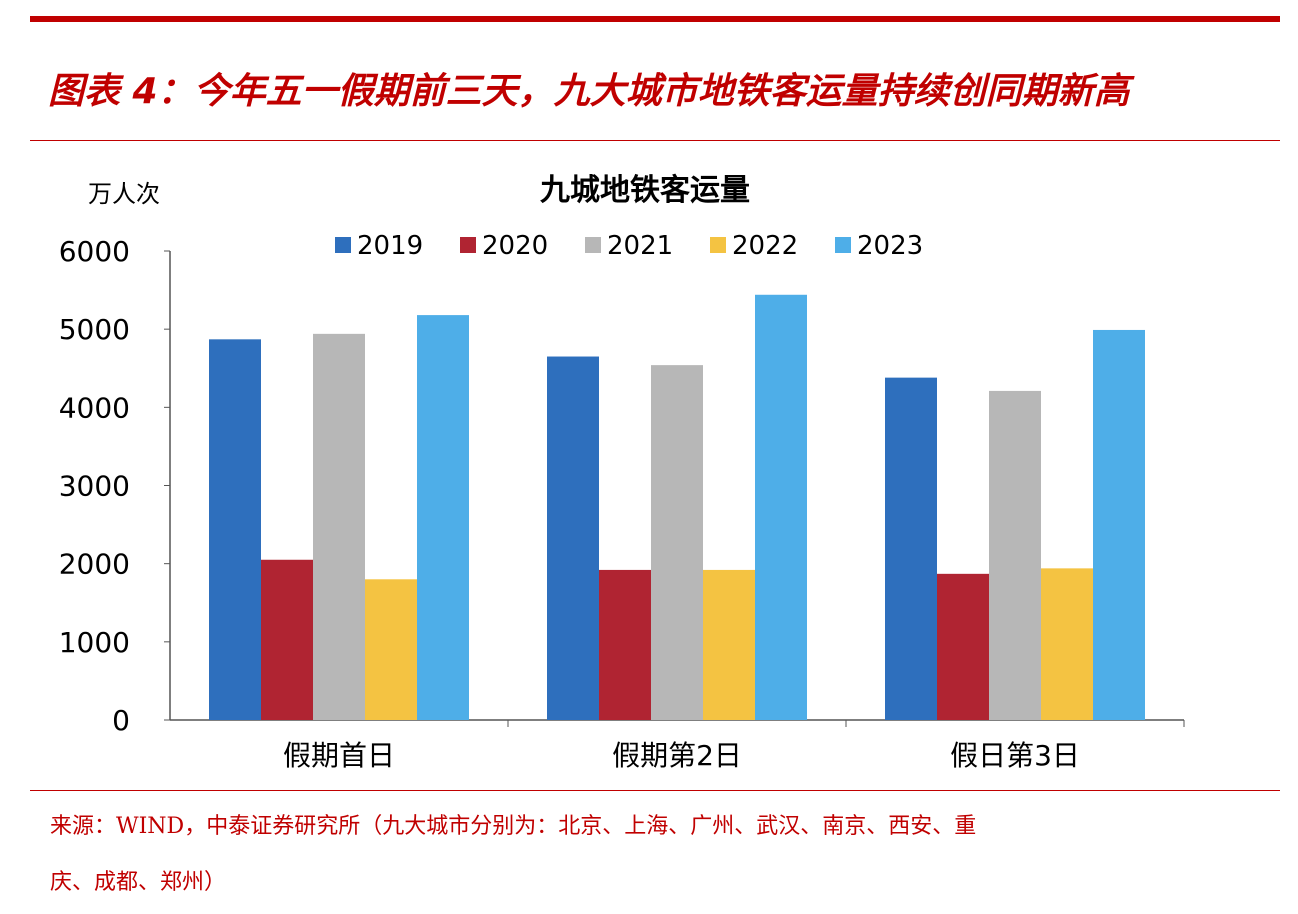  I want to click on legend-swatch-2021, so click(593, 245).